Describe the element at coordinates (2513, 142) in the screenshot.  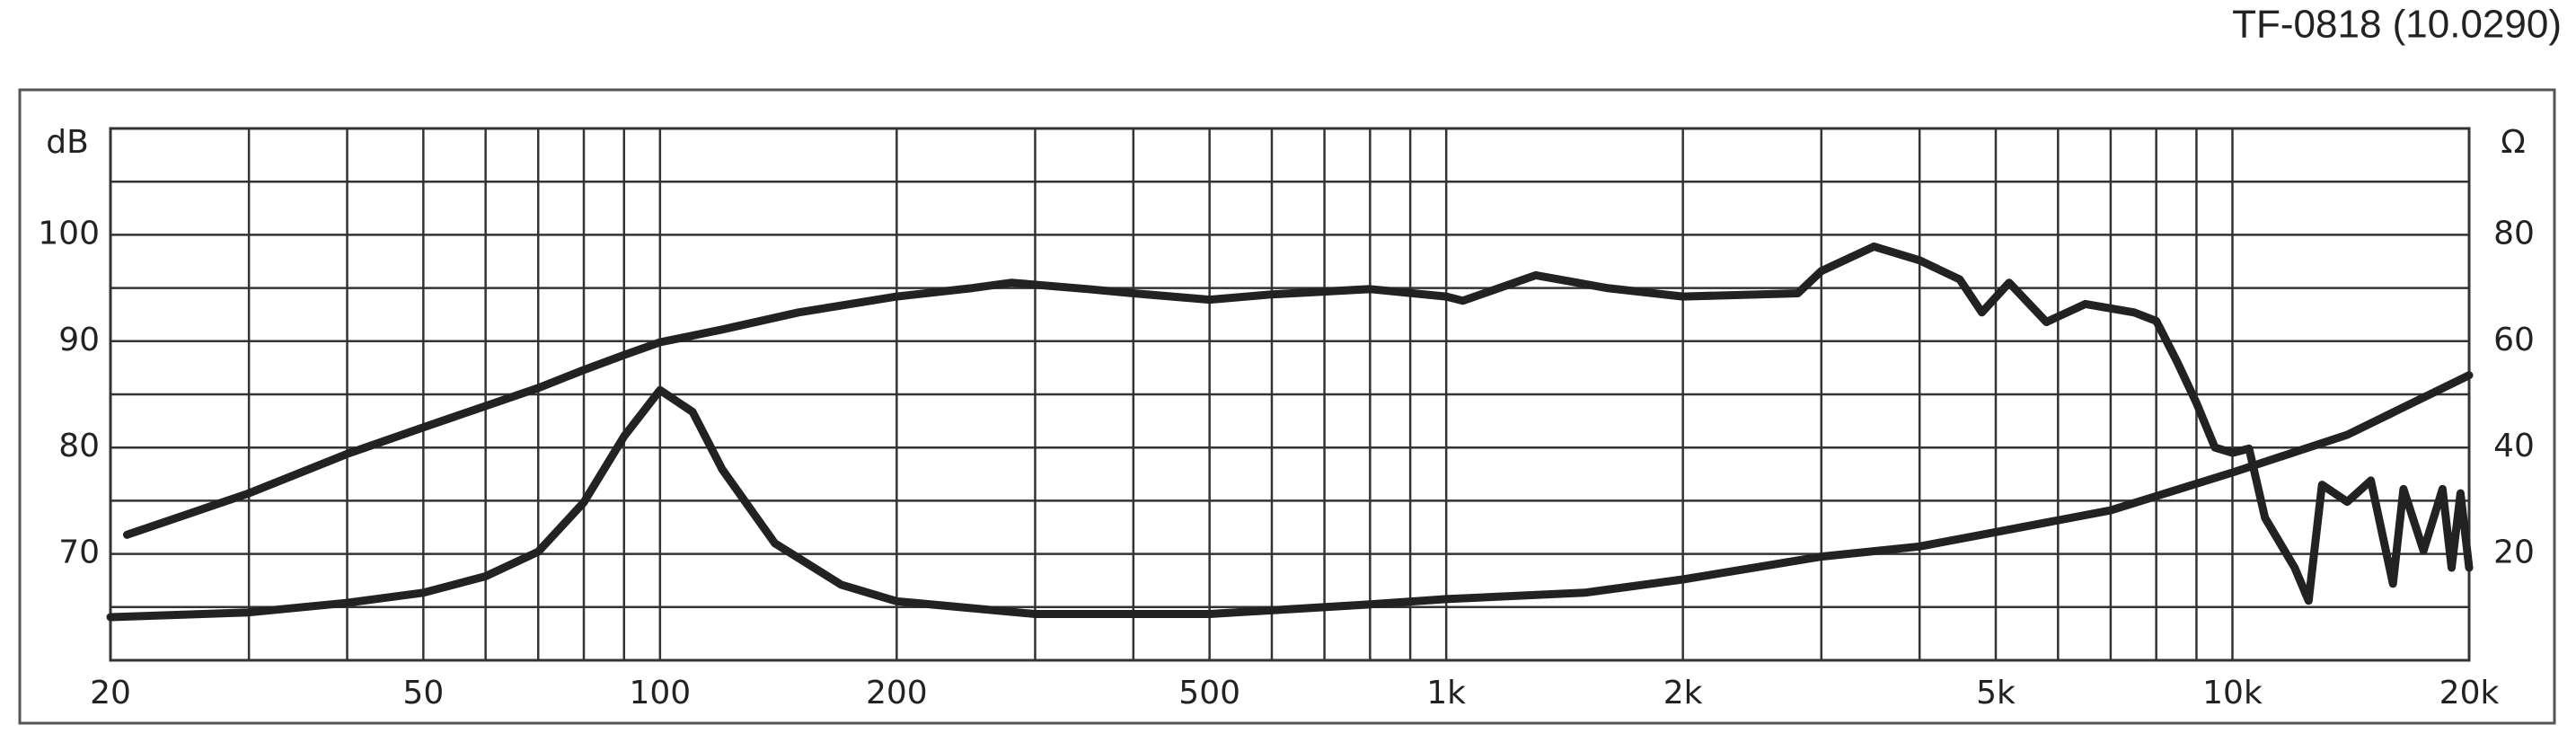
I see `y2-axis-label: Ω` at that location.